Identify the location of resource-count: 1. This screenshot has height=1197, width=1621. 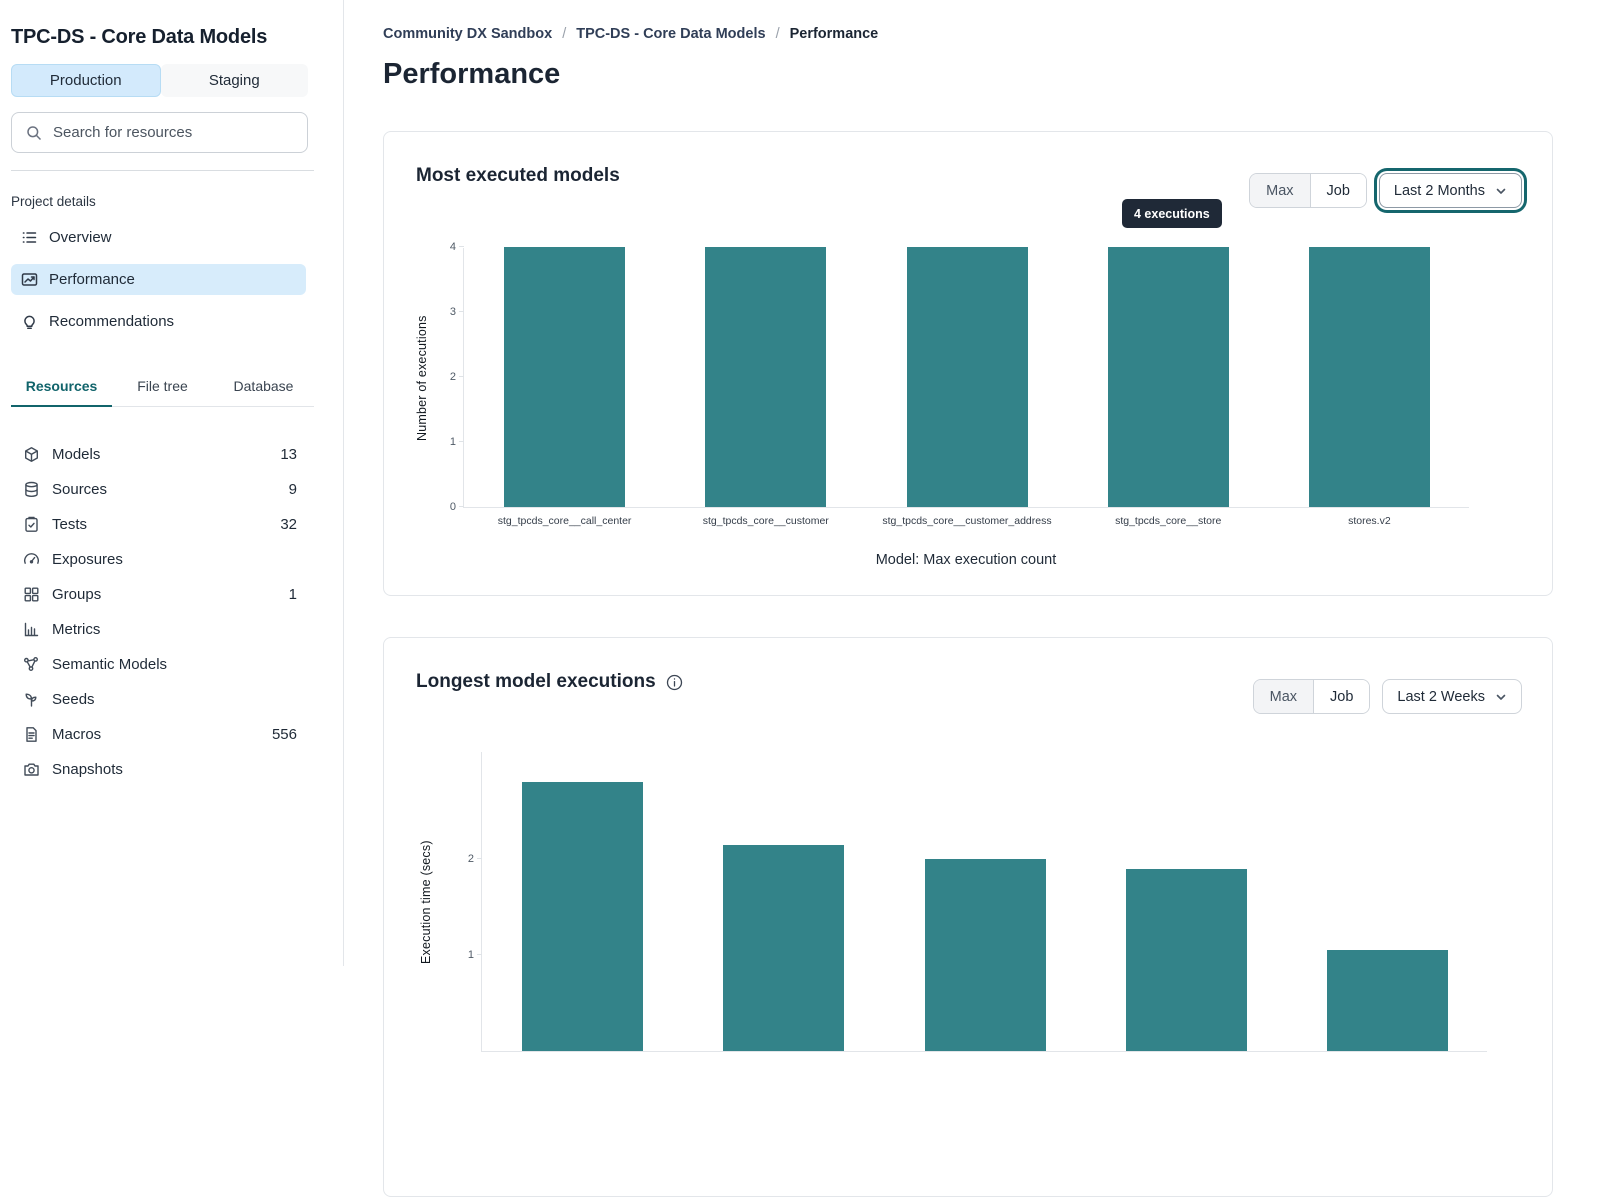
(292, 594).